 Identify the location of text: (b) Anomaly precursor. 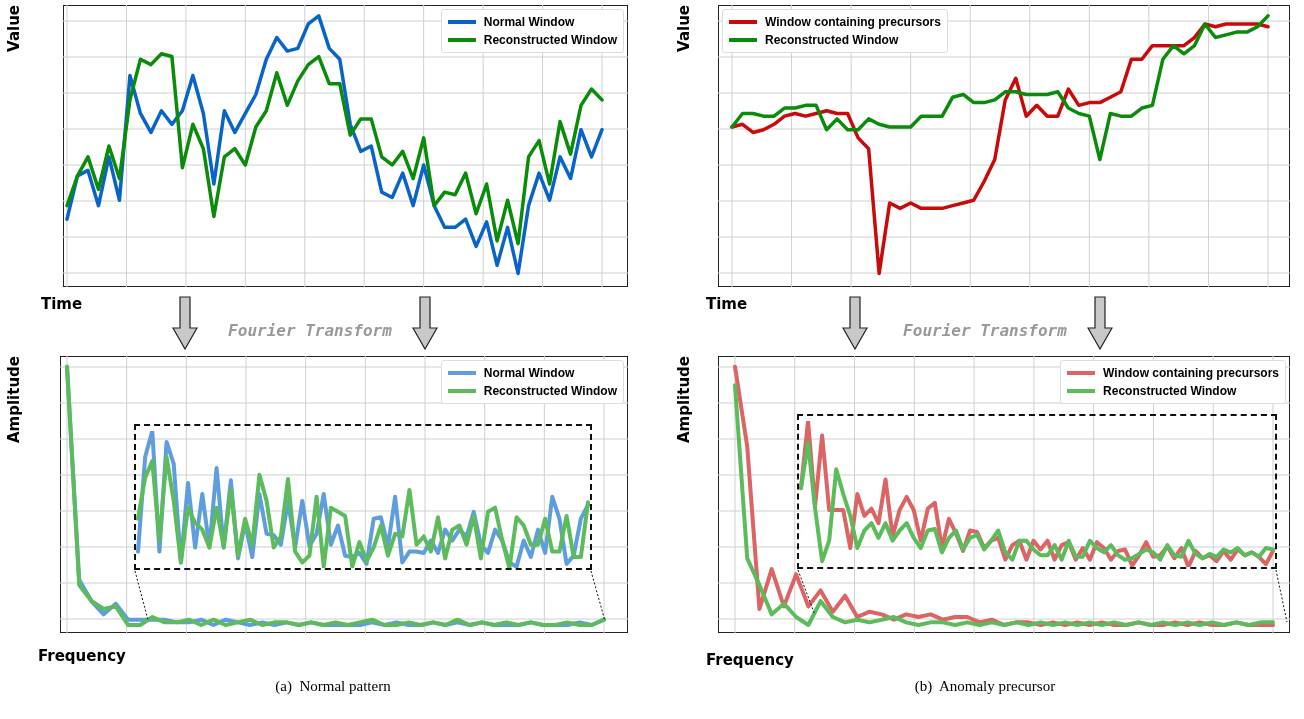
(985, 686).